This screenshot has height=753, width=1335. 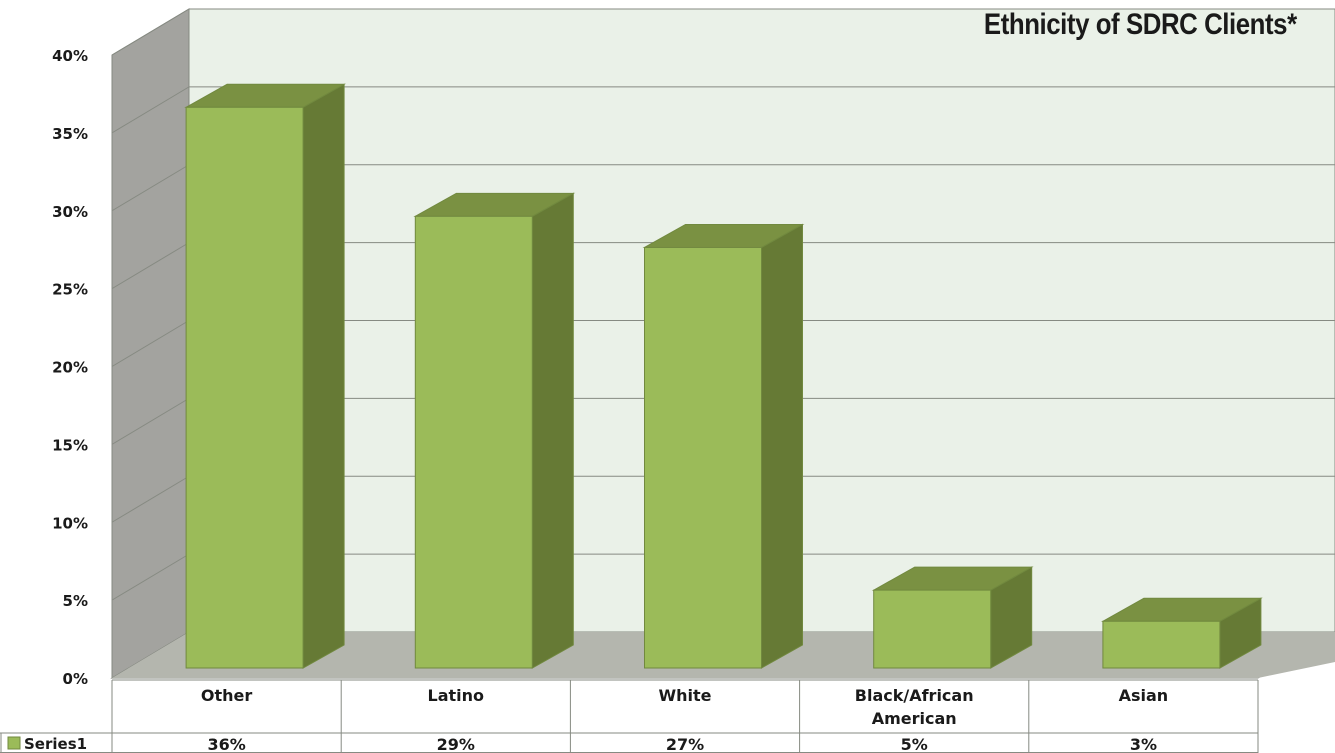 I want to click on chart-title: Ethnicity of SDRC Clients*, so click(x=1140, y=24).